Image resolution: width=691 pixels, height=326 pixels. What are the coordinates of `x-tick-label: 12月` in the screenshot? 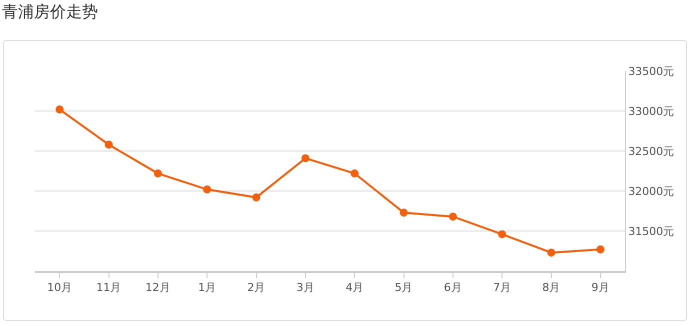 It's located at (157, 287).